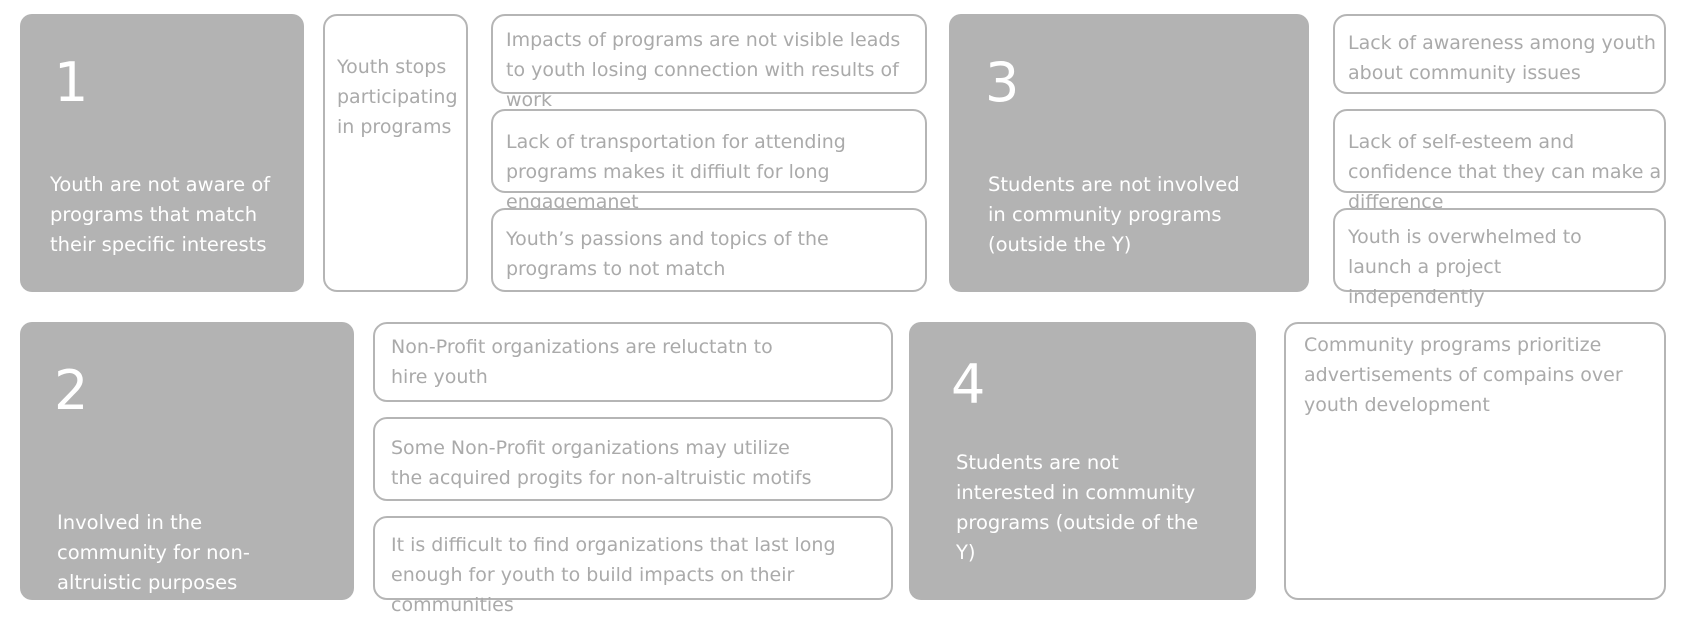 This screenshot has height=622, width=1688. I want to click on lead-cause-box: Youth stops participating in programs, so click(395, 153).